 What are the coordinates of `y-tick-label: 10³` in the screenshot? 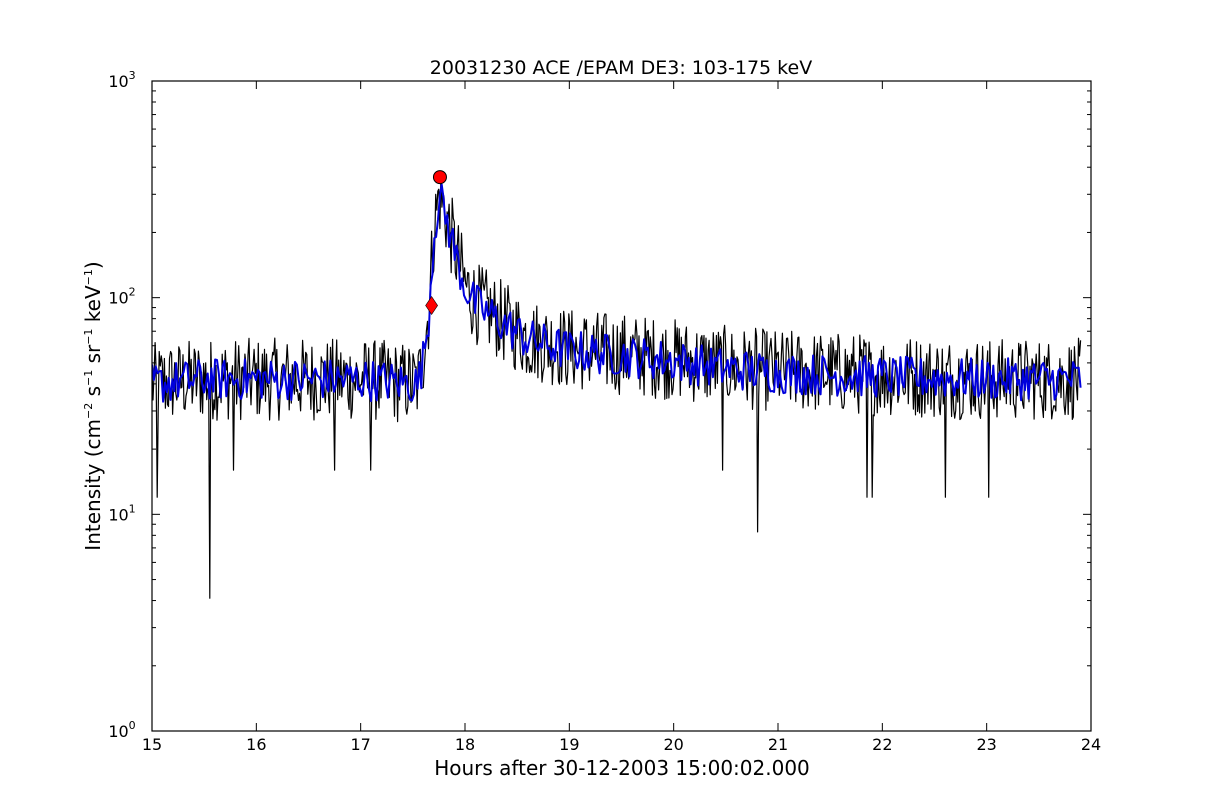 It's located at (121, 80).